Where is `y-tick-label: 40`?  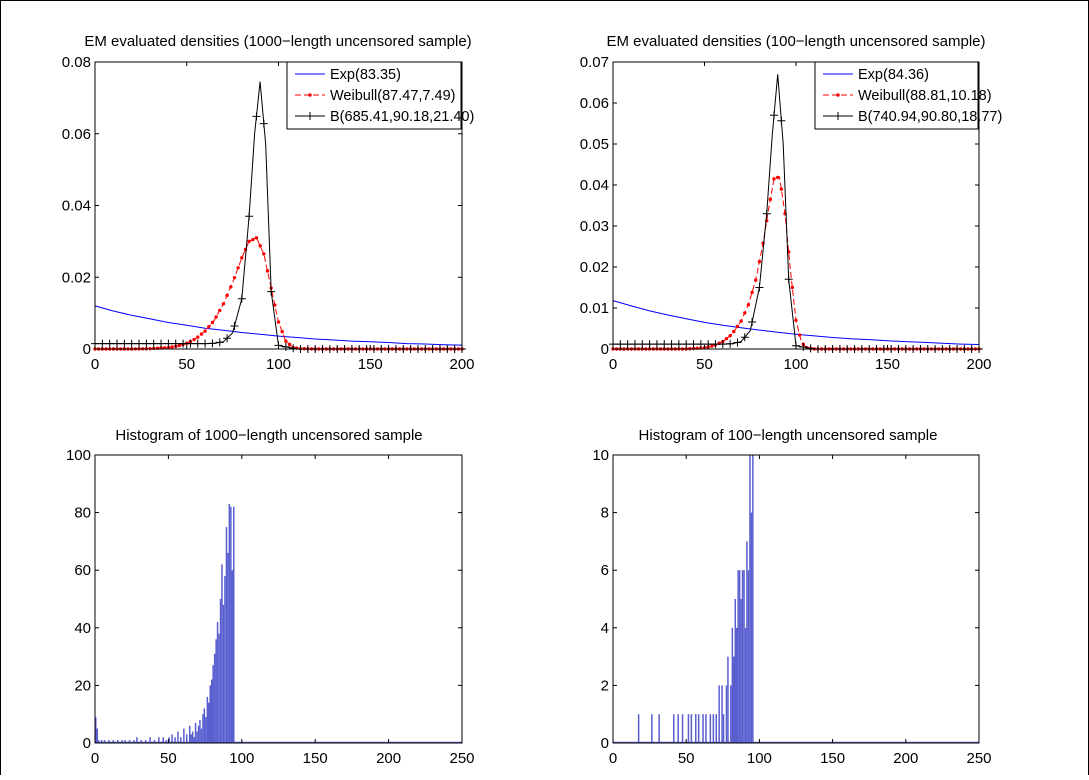
y-tick-label: 40 is located at coordinates (82, 628).